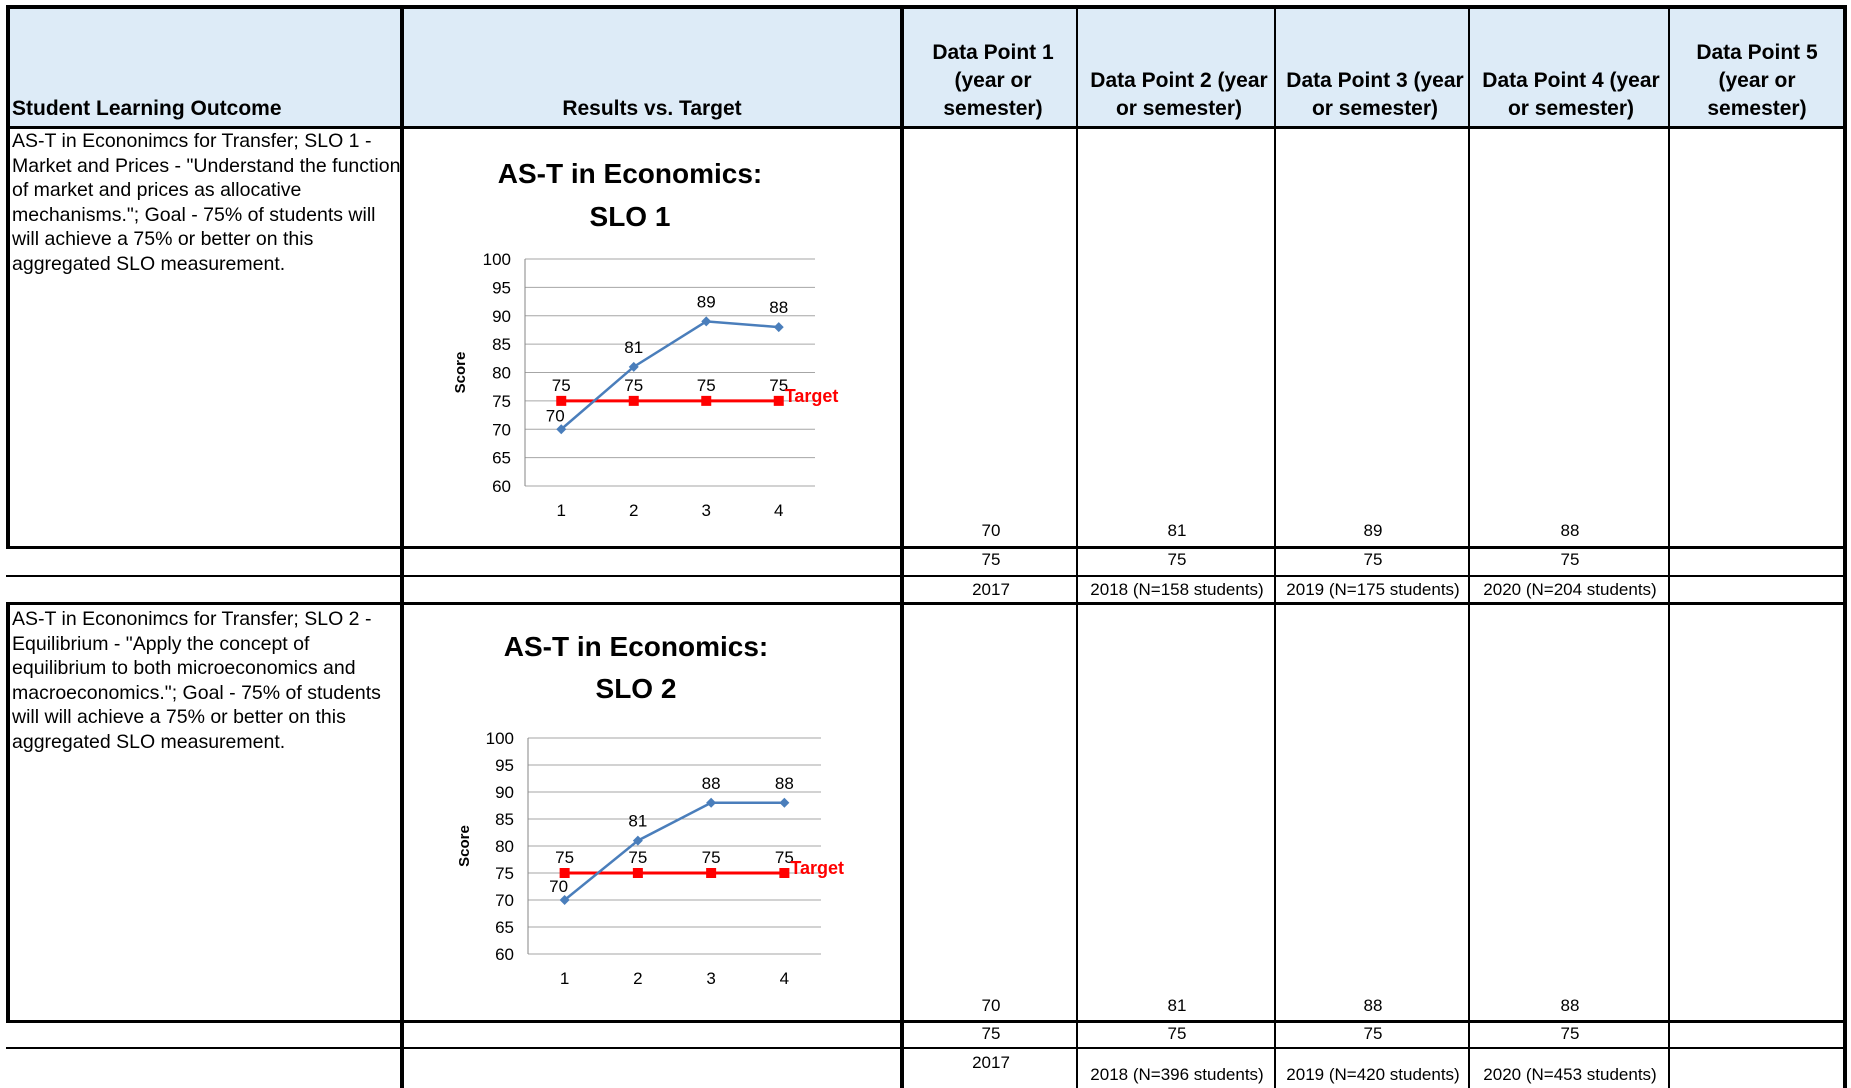 Image resolution: width=1851 pixels, height=1088 pixels. I want to click on chart-title-line2: SLO 1, so click(630, 216).